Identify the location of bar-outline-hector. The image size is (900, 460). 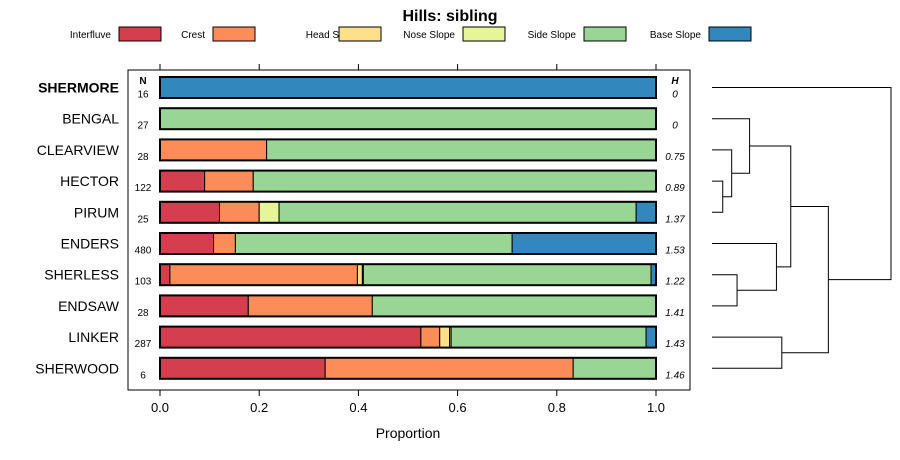
(408, 181).